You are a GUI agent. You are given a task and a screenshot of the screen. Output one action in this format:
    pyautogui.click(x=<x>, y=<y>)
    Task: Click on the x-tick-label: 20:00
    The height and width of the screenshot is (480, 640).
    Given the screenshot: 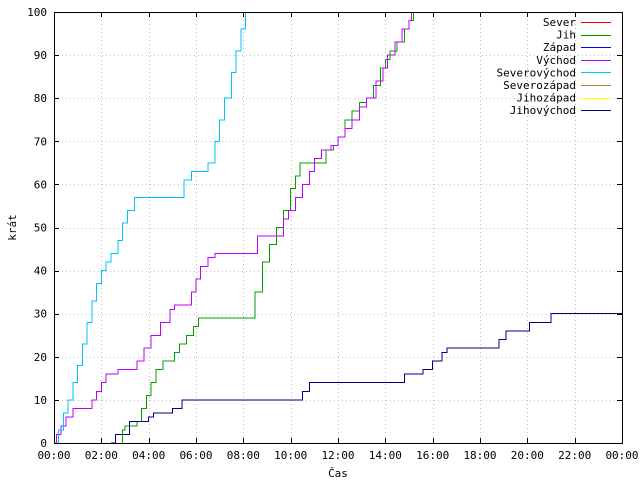 What is the action you would take?
    pyautogui.click(x=527, y=455)
    